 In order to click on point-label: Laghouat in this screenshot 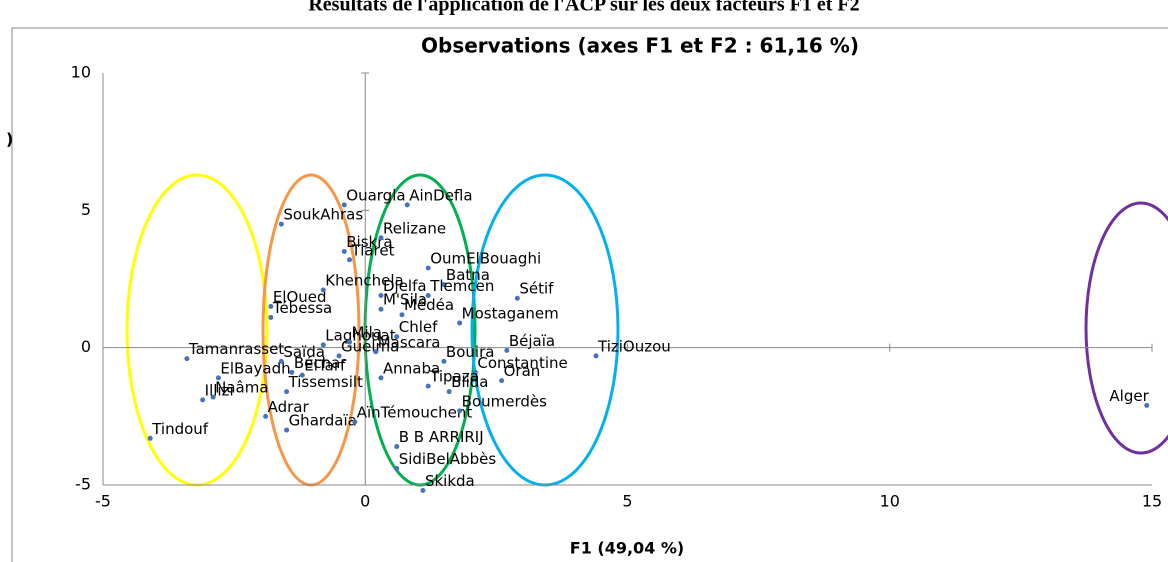, I will do `click(360, 335)`.